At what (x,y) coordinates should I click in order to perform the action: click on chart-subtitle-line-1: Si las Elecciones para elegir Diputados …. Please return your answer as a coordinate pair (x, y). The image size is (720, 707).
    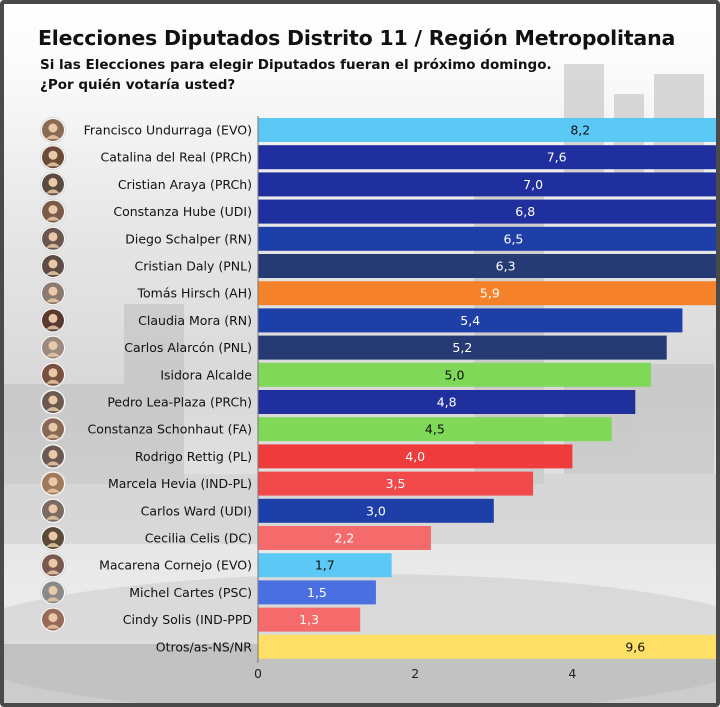
    Looking at the image, I should click on (296, 65).